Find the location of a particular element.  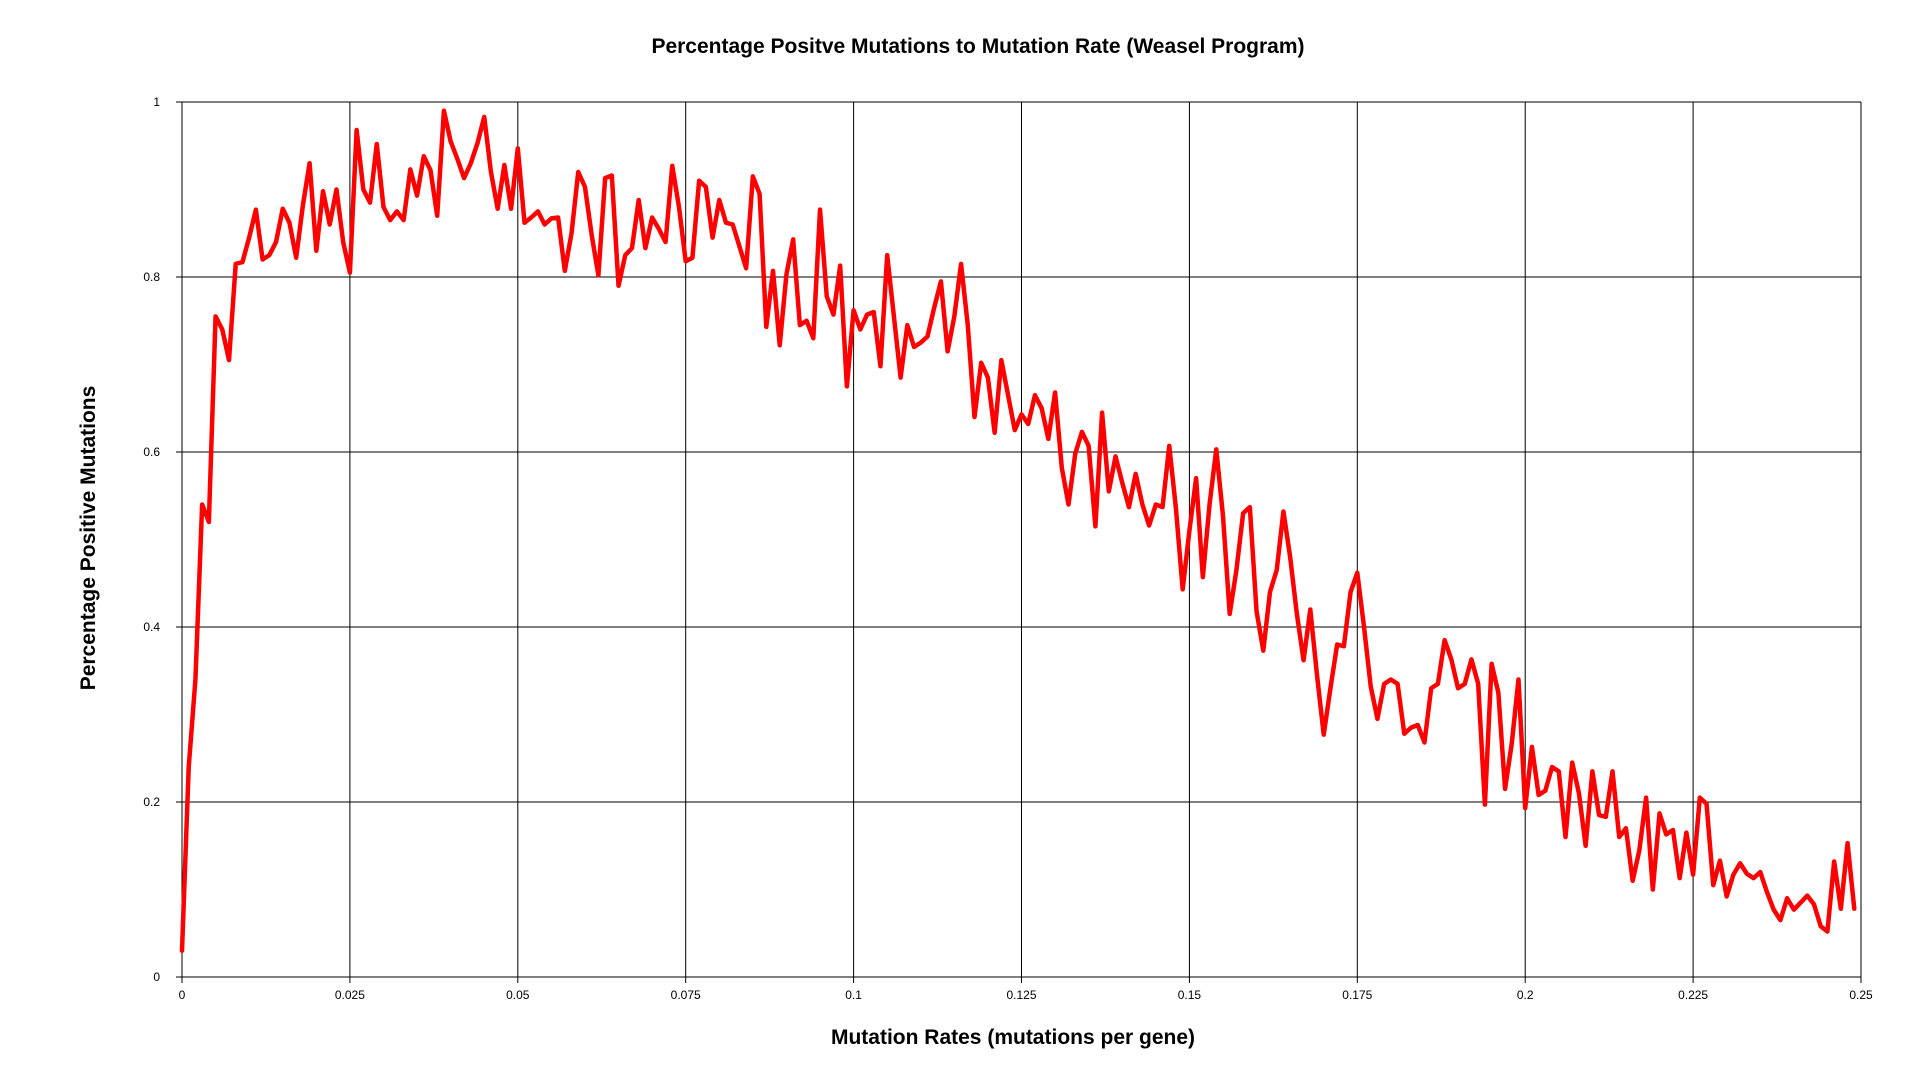

x-tick-label: 0.175 is located at coordinates (1357, 995).